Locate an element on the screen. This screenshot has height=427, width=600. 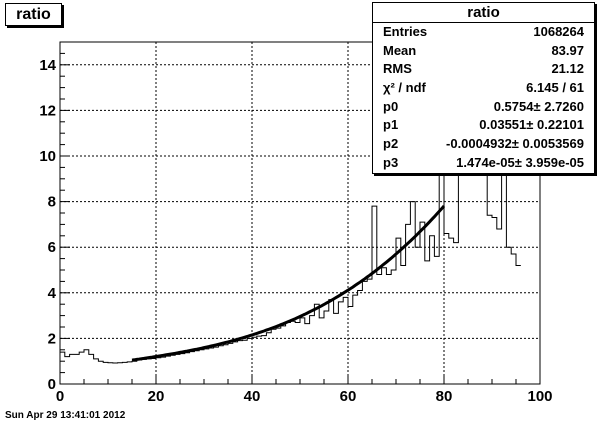
stats-row-p3: p3 1.474e-05± 3.959e-05 is located at coordinates (483, 163).